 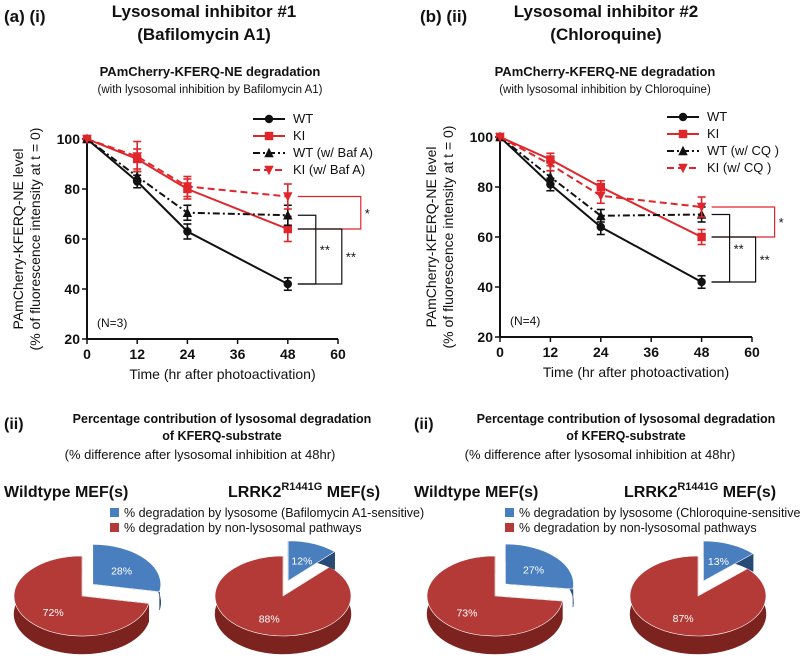 I want to click on legend-label: WT (w/ Baf A), so click(x=333, y=152).